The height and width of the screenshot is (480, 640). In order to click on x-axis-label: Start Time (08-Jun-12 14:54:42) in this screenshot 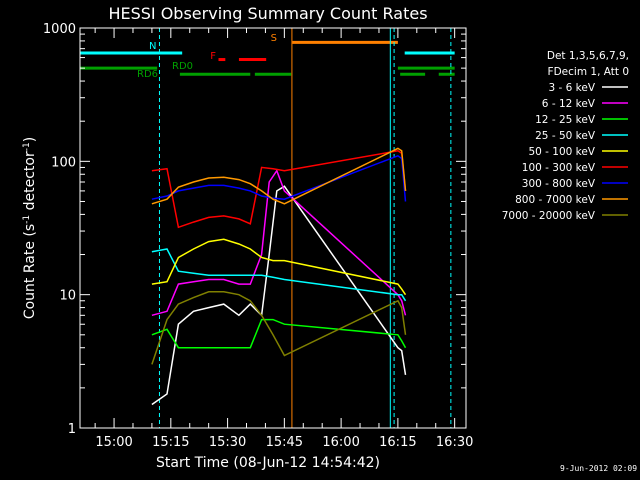, I will do `click(268, 463)`.